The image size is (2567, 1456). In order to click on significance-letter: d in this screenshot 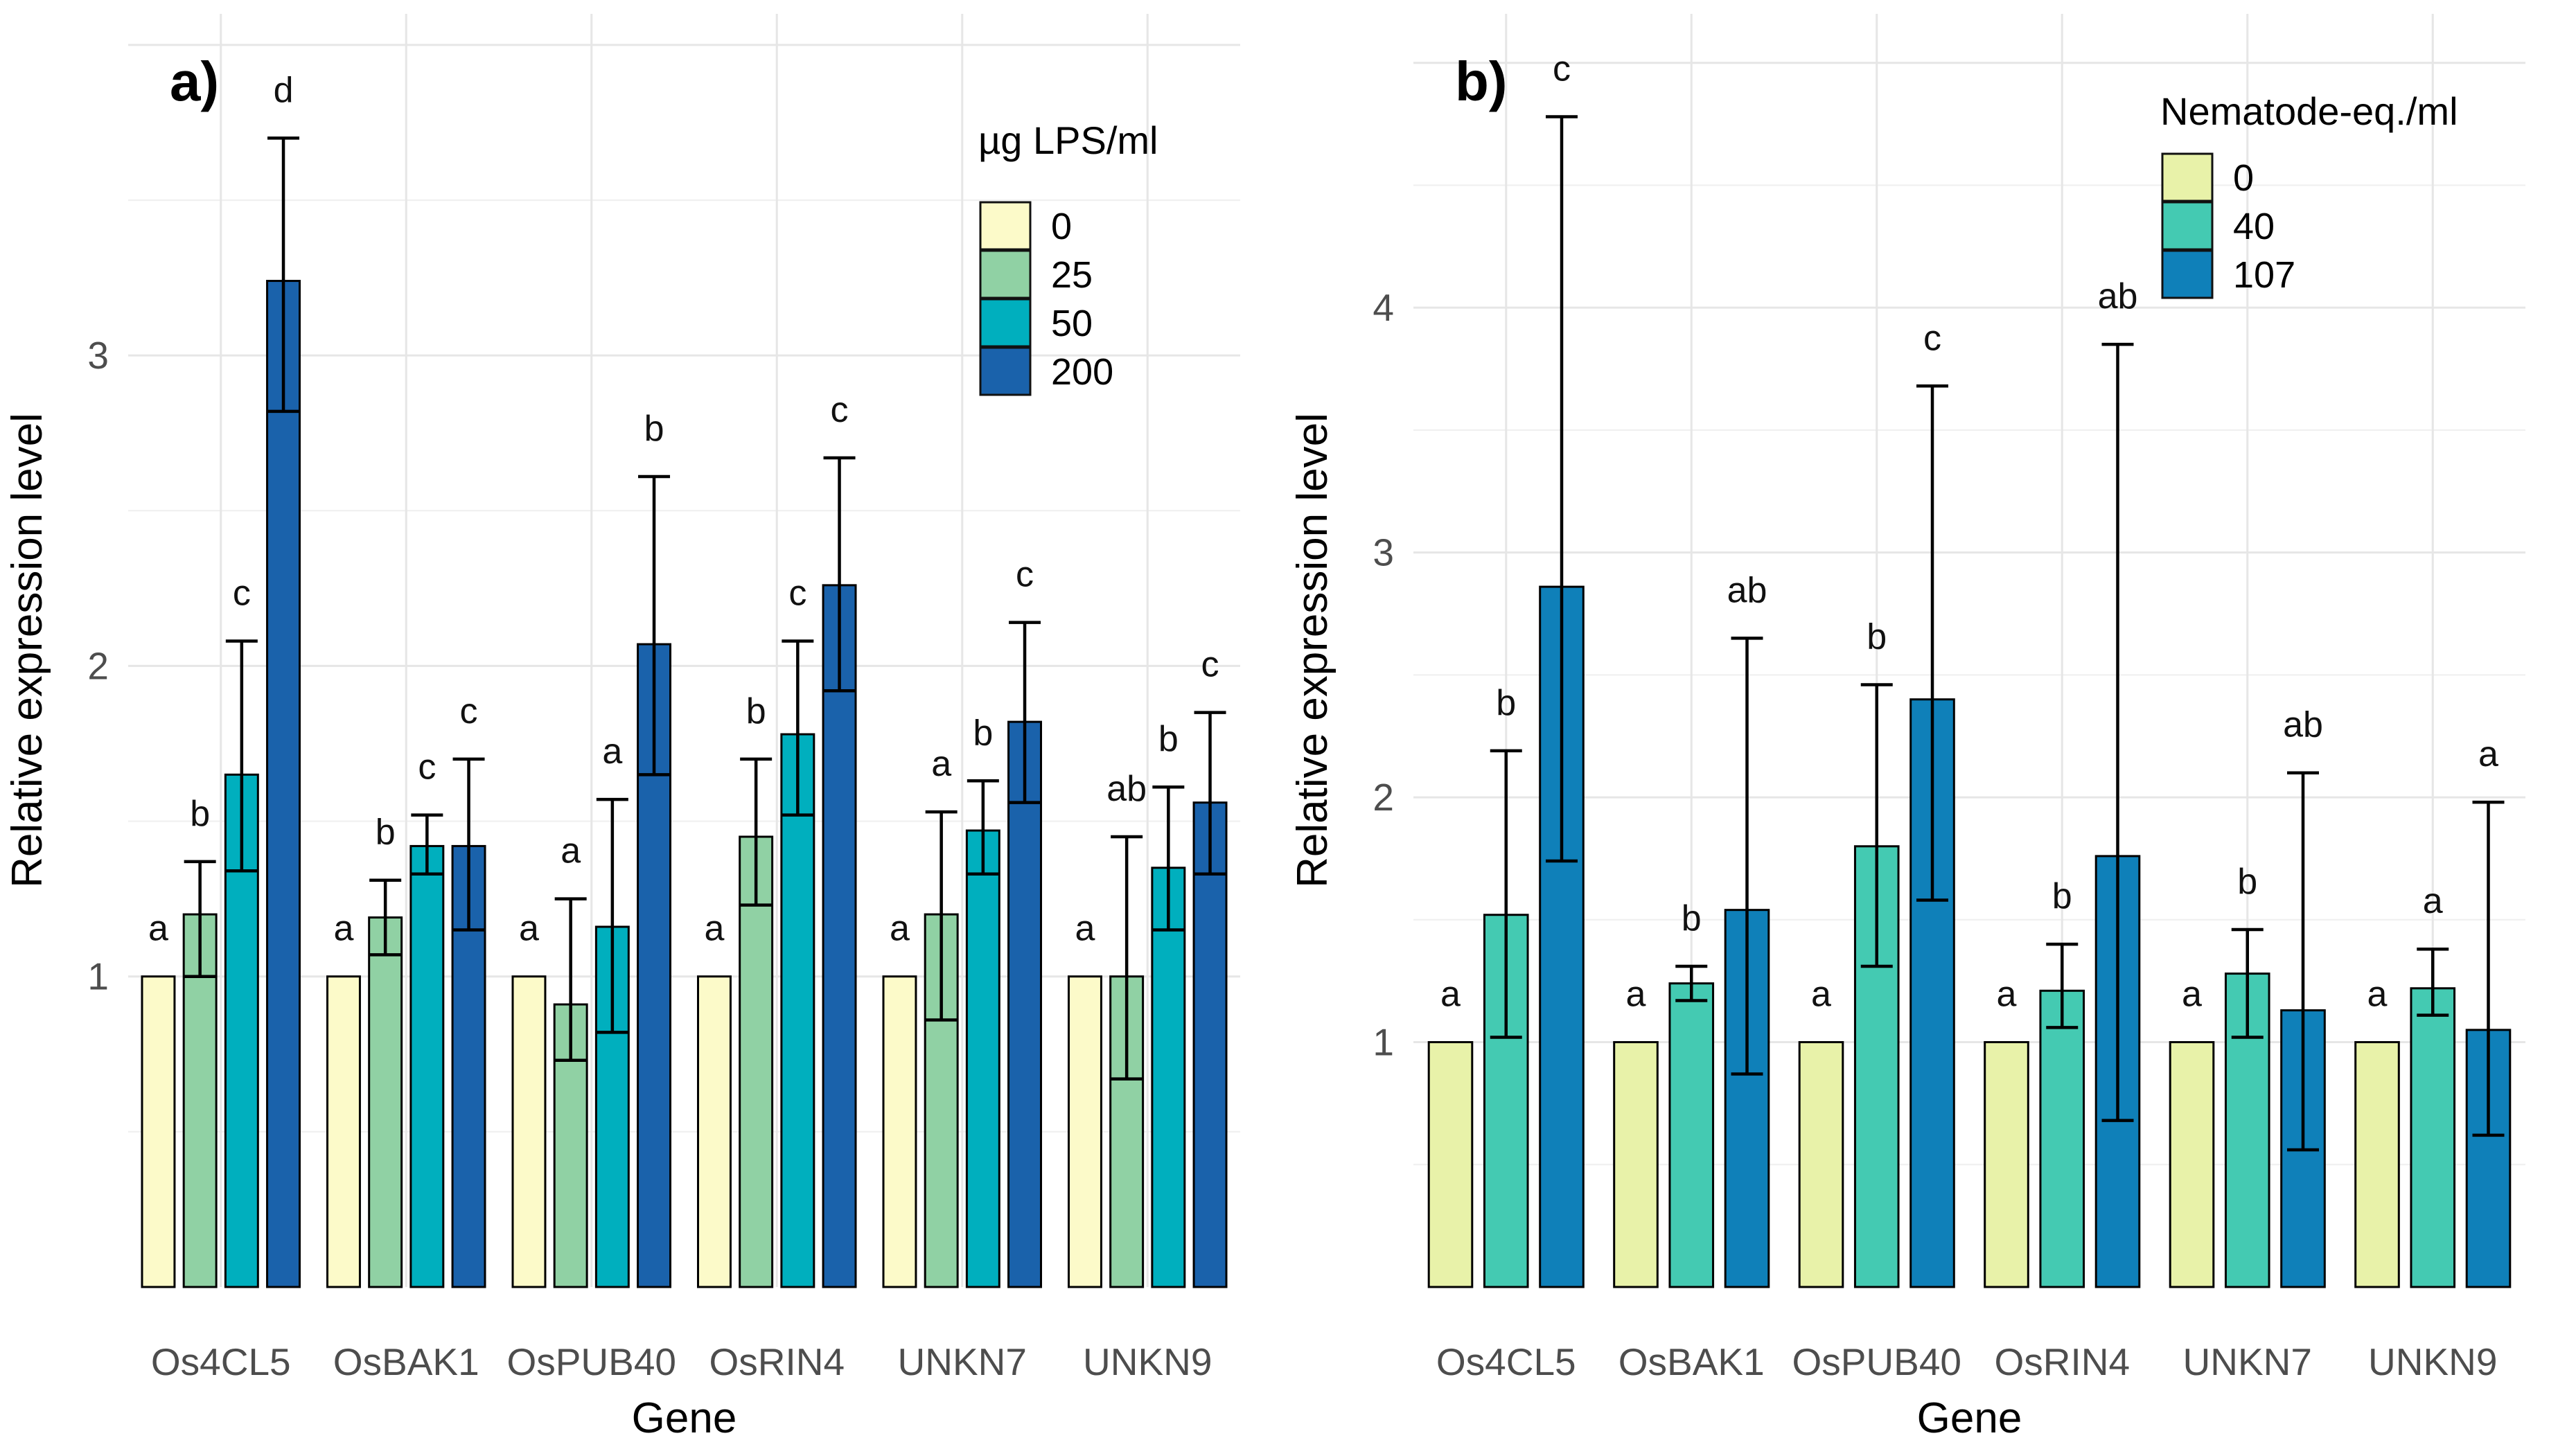, I will do `click(284, 90)`.